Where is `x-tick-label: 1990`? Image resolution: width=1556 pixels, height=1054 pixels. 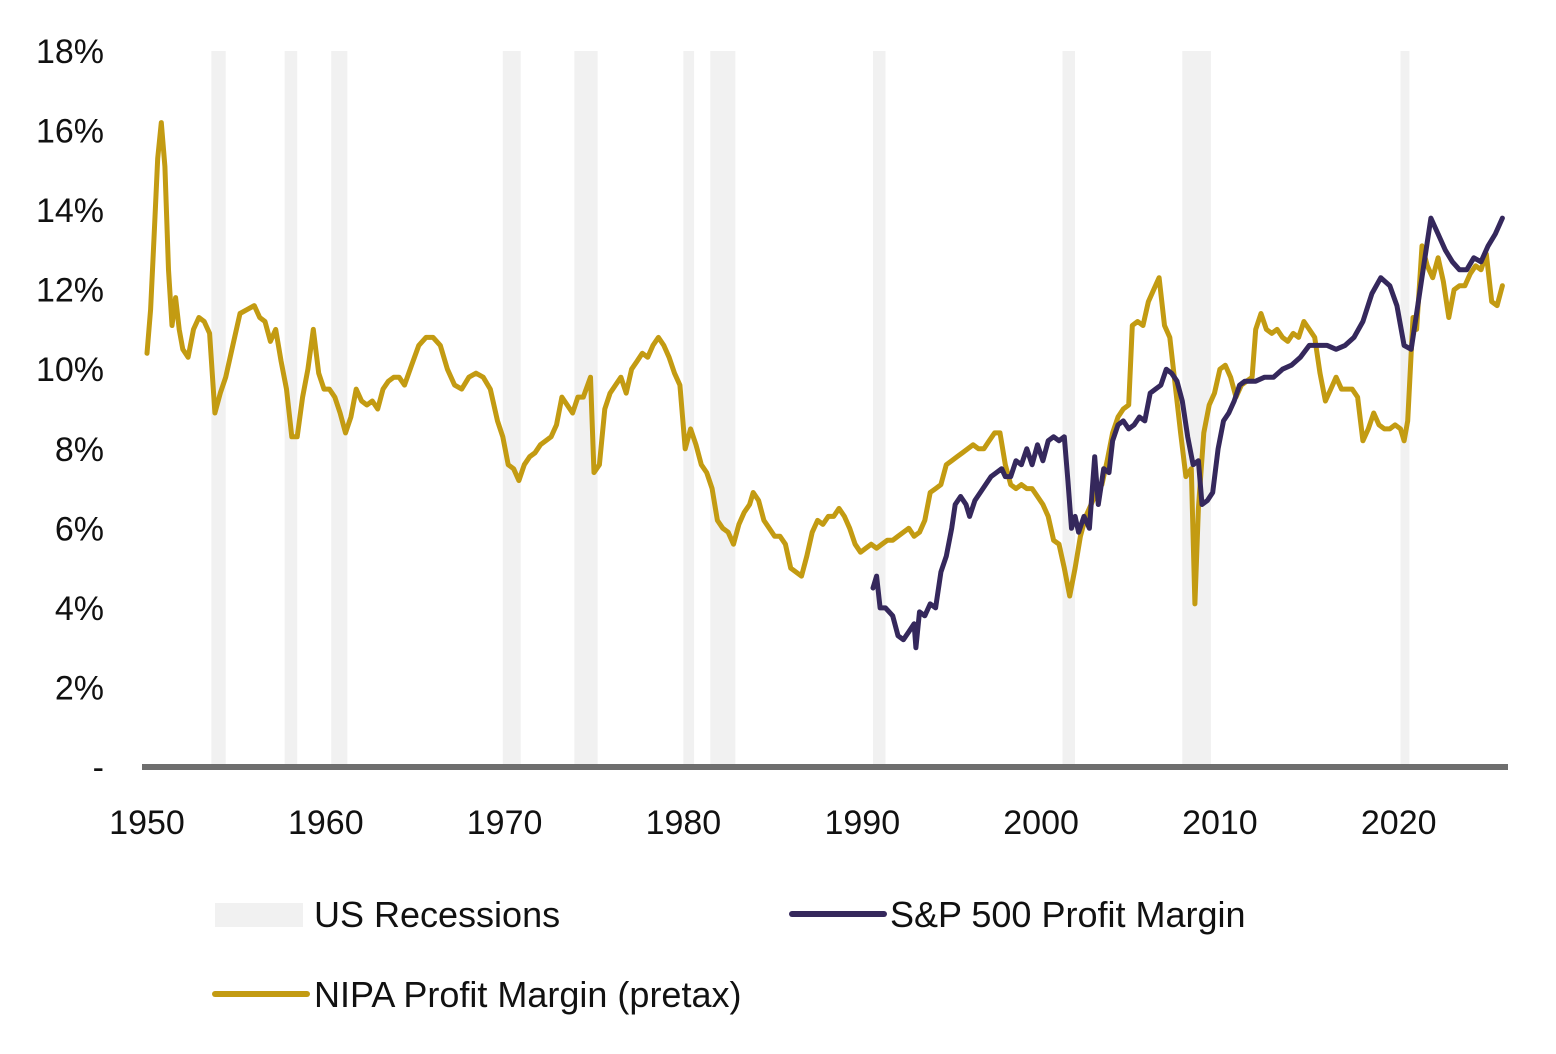
x-tick-label: 1990 is located at coordinates (862, 823).